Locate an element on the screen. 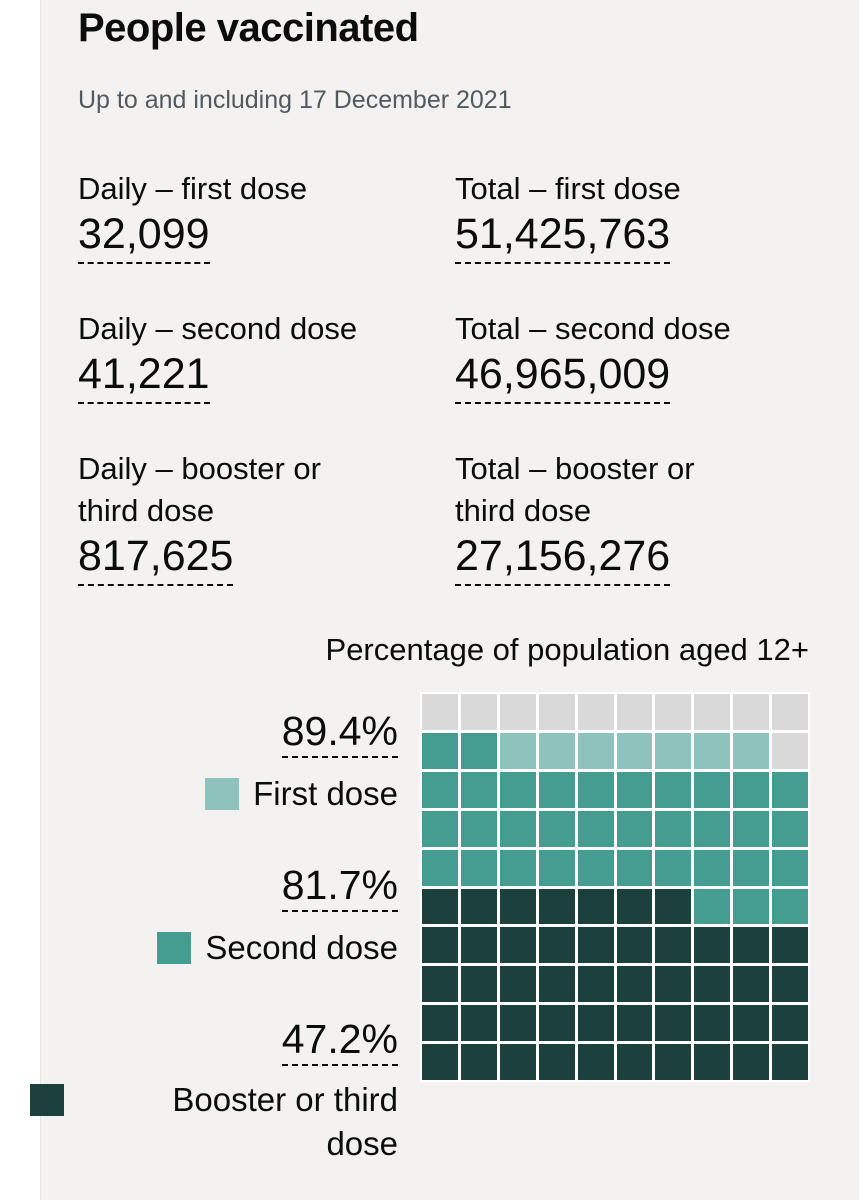 Image resolution: width=859 pixels, height=1200 pixels. chart-title: Percentage of population aged 12+ is located at coordinates (567, 649).